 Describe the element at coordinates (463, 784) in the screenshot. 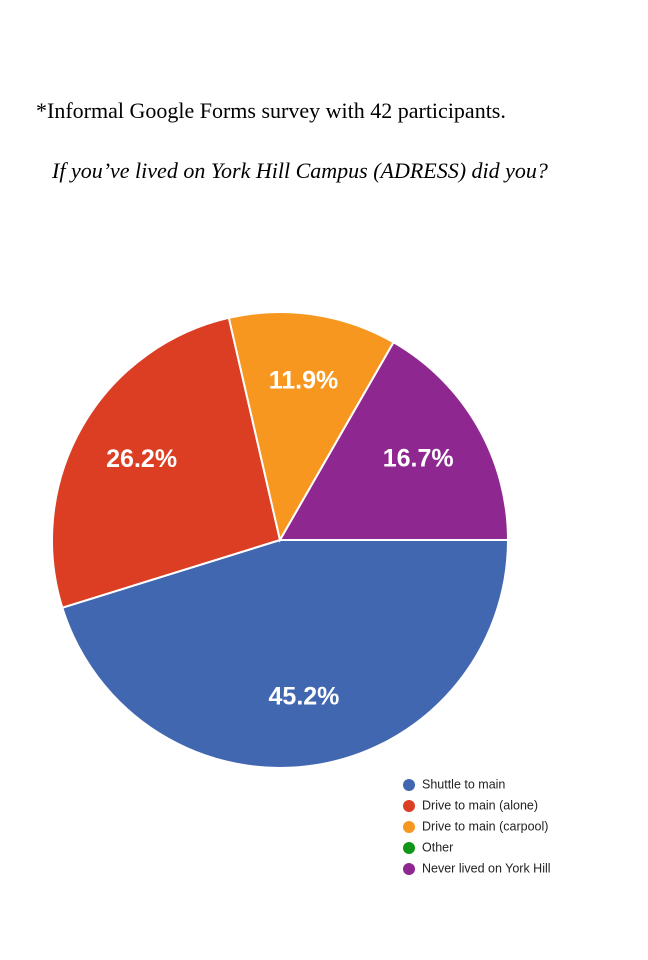

I see `legend-label: Shuttle to main` at that location.